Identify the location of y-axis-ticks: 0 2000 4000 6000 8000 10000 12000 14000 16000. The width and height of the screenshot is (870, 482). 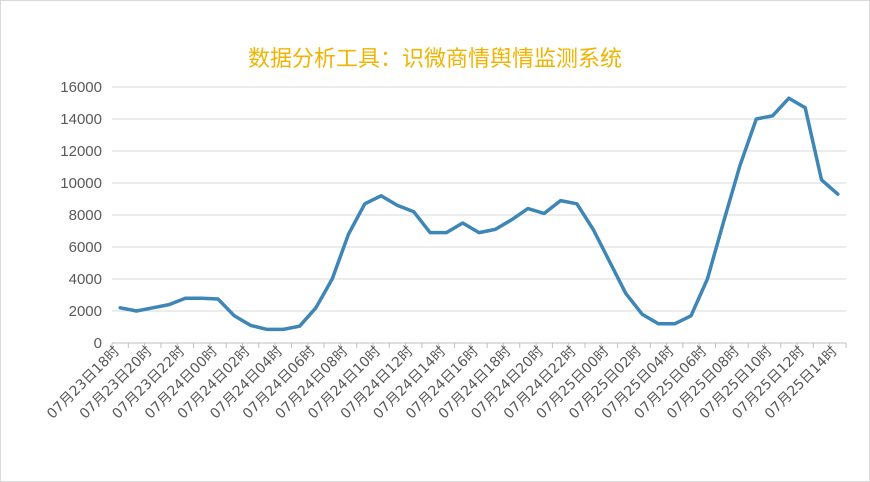
(81, 215).